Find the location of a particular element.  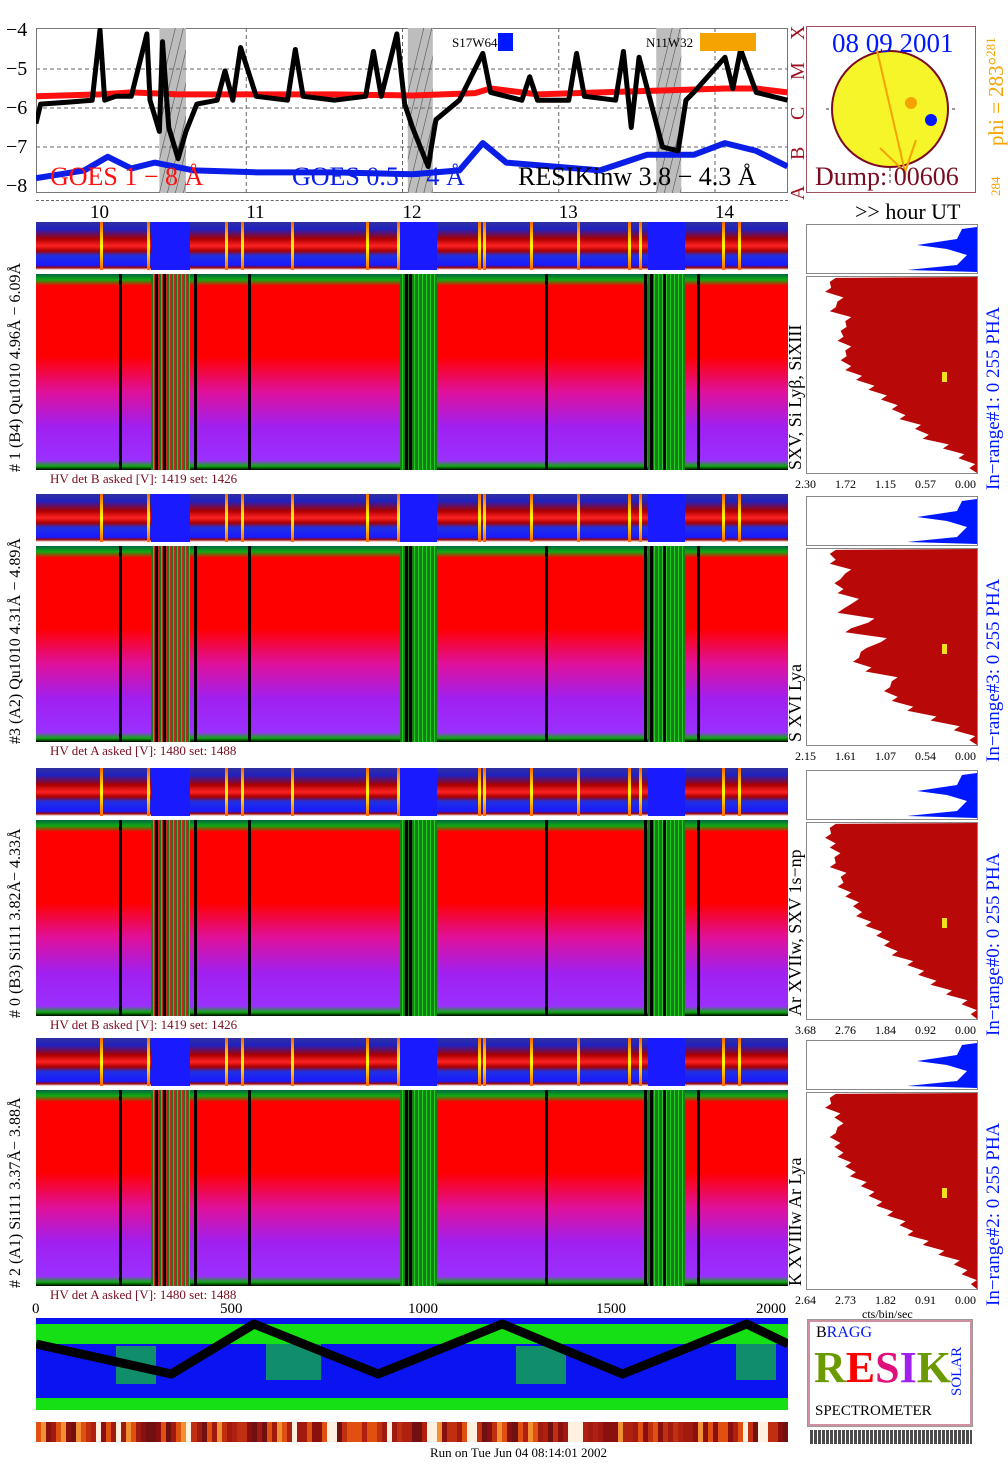

run-timestamp: Run on Tue Jun 04 08:14:01 2002 is located at coordinates (518, 1452).